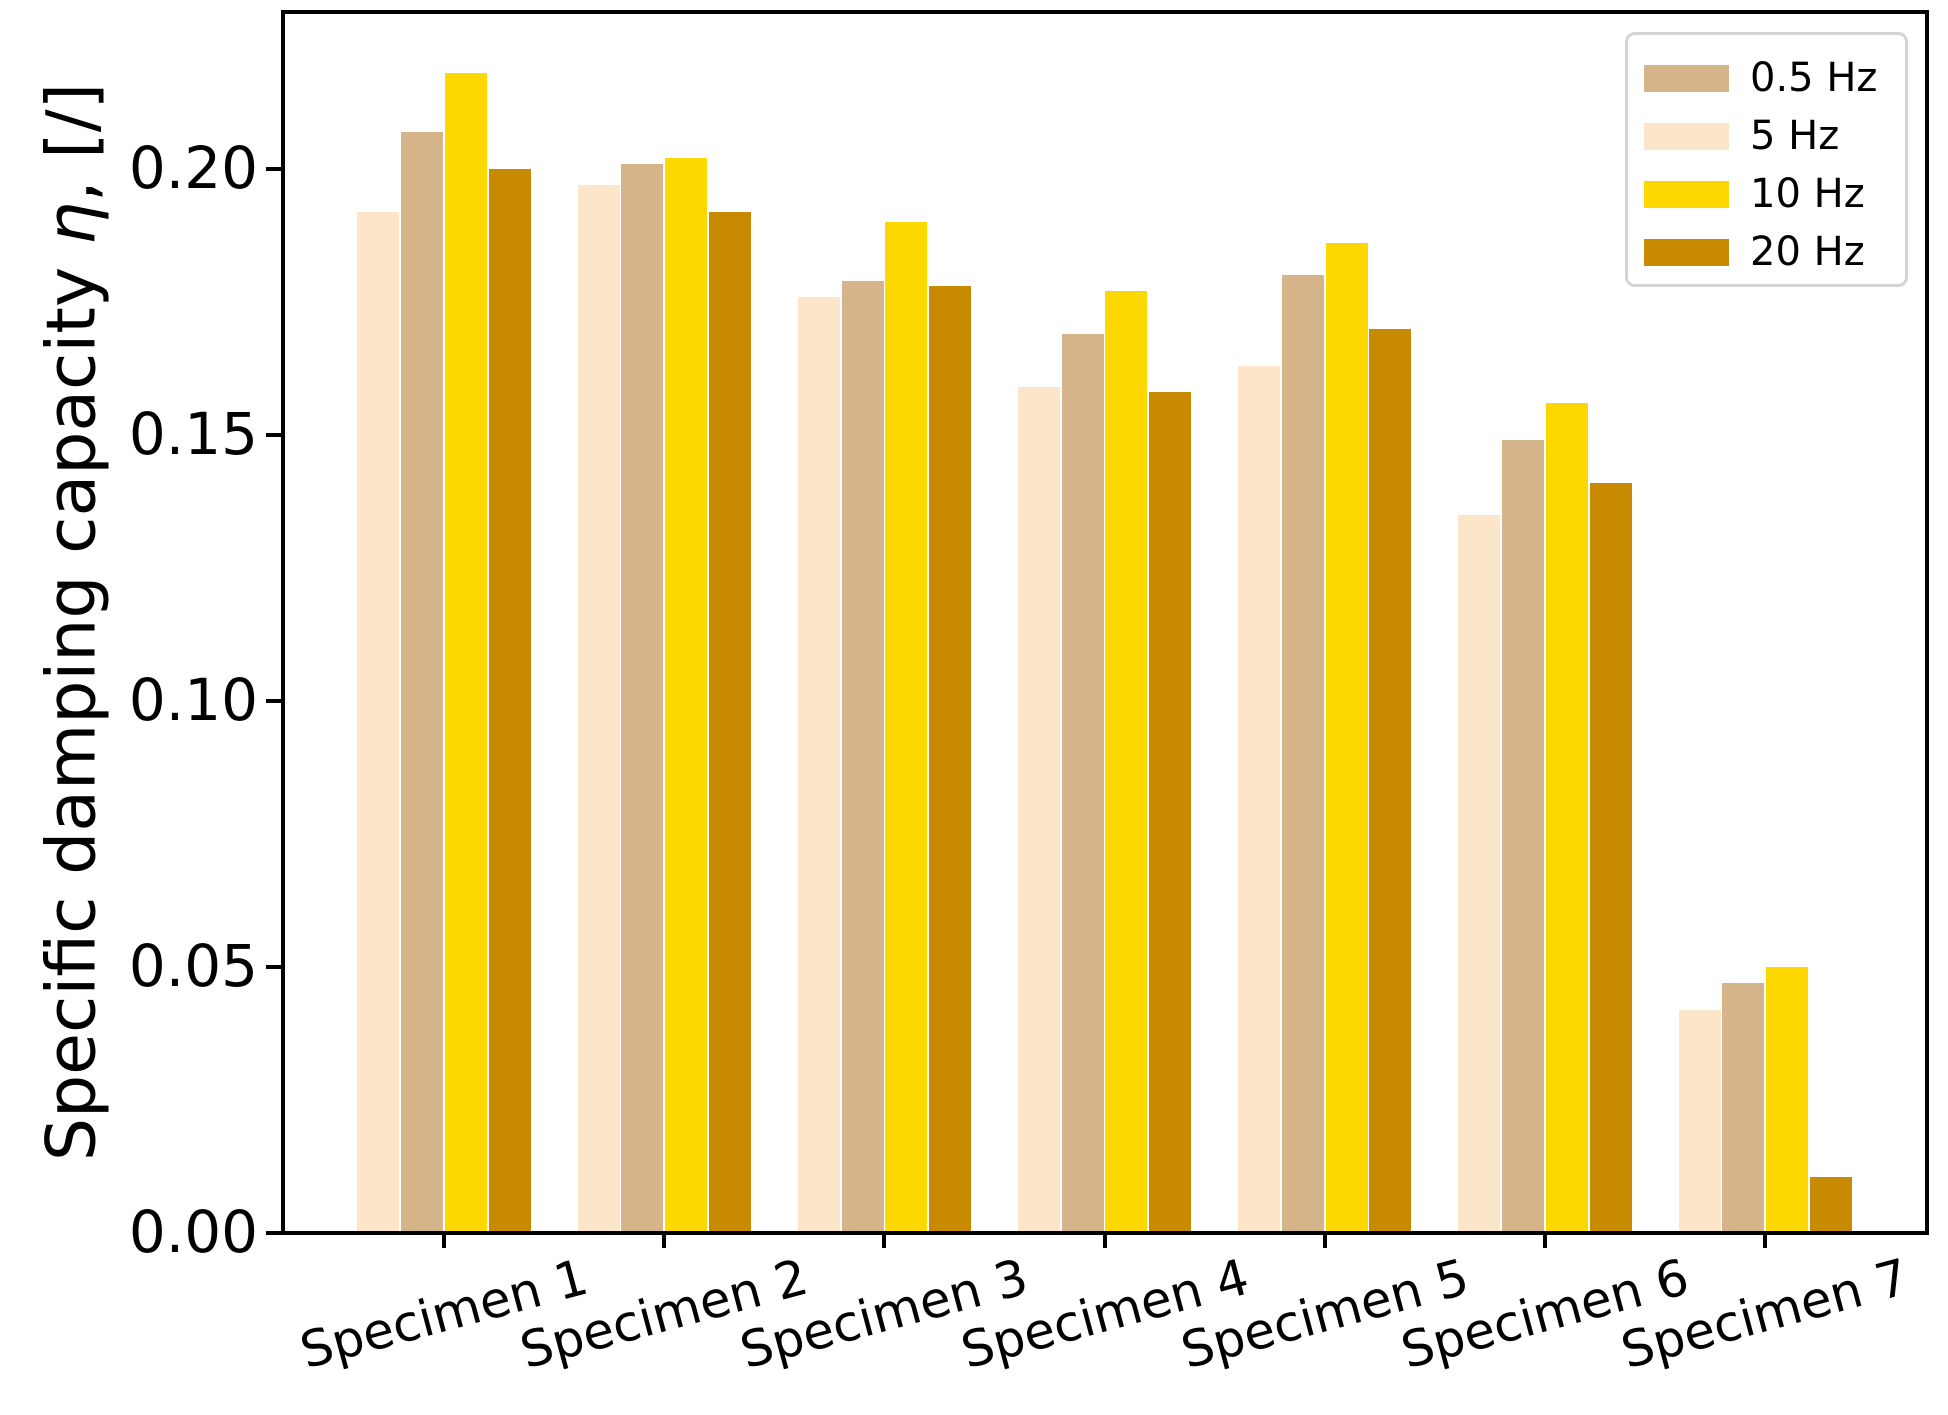 The width and height of the screenshot is (1948, 1415). Describe the element at coordinates (1814, 78) in the screenshot. I see `legend-label-0.5hz: 0.5 Hz` at that location.